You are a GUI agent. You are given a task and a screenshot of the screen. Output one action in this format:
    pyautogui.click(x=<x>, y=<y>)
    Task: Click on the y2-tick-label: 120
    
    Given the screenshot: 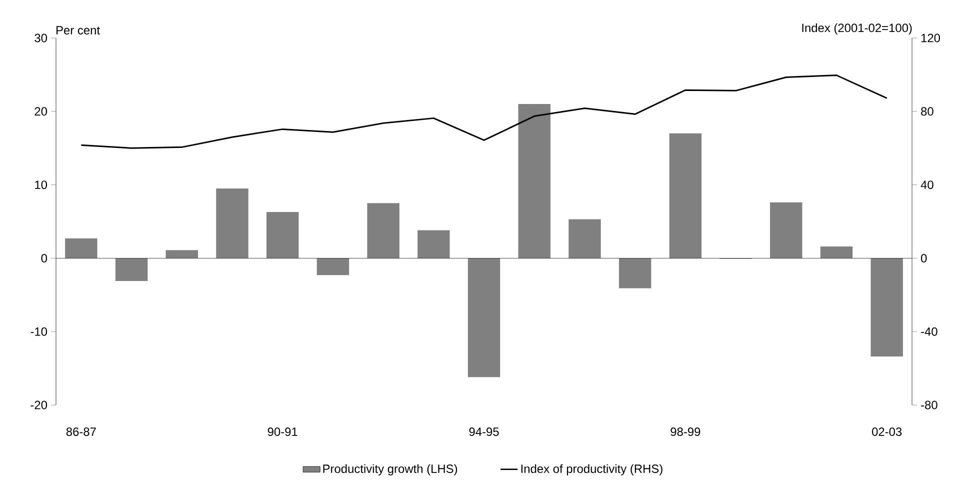 What is the action you would take?
    pyautogui.click(x=930, y=38)
    